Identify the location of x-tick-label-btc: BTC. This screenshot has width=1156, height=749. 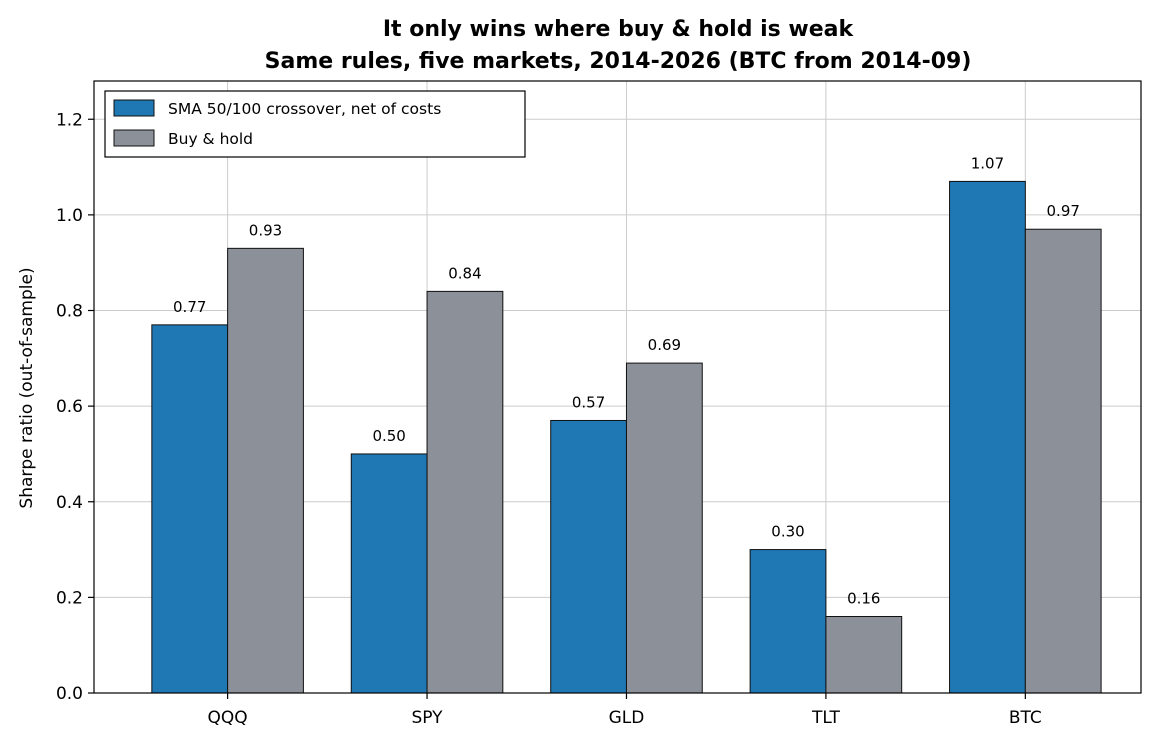
(1025, 718).